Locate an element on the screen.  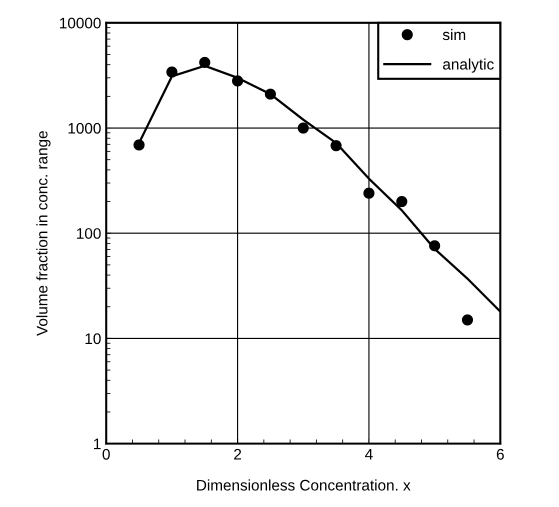
x-tick-label: 0 is located at coordinates (106, 454).